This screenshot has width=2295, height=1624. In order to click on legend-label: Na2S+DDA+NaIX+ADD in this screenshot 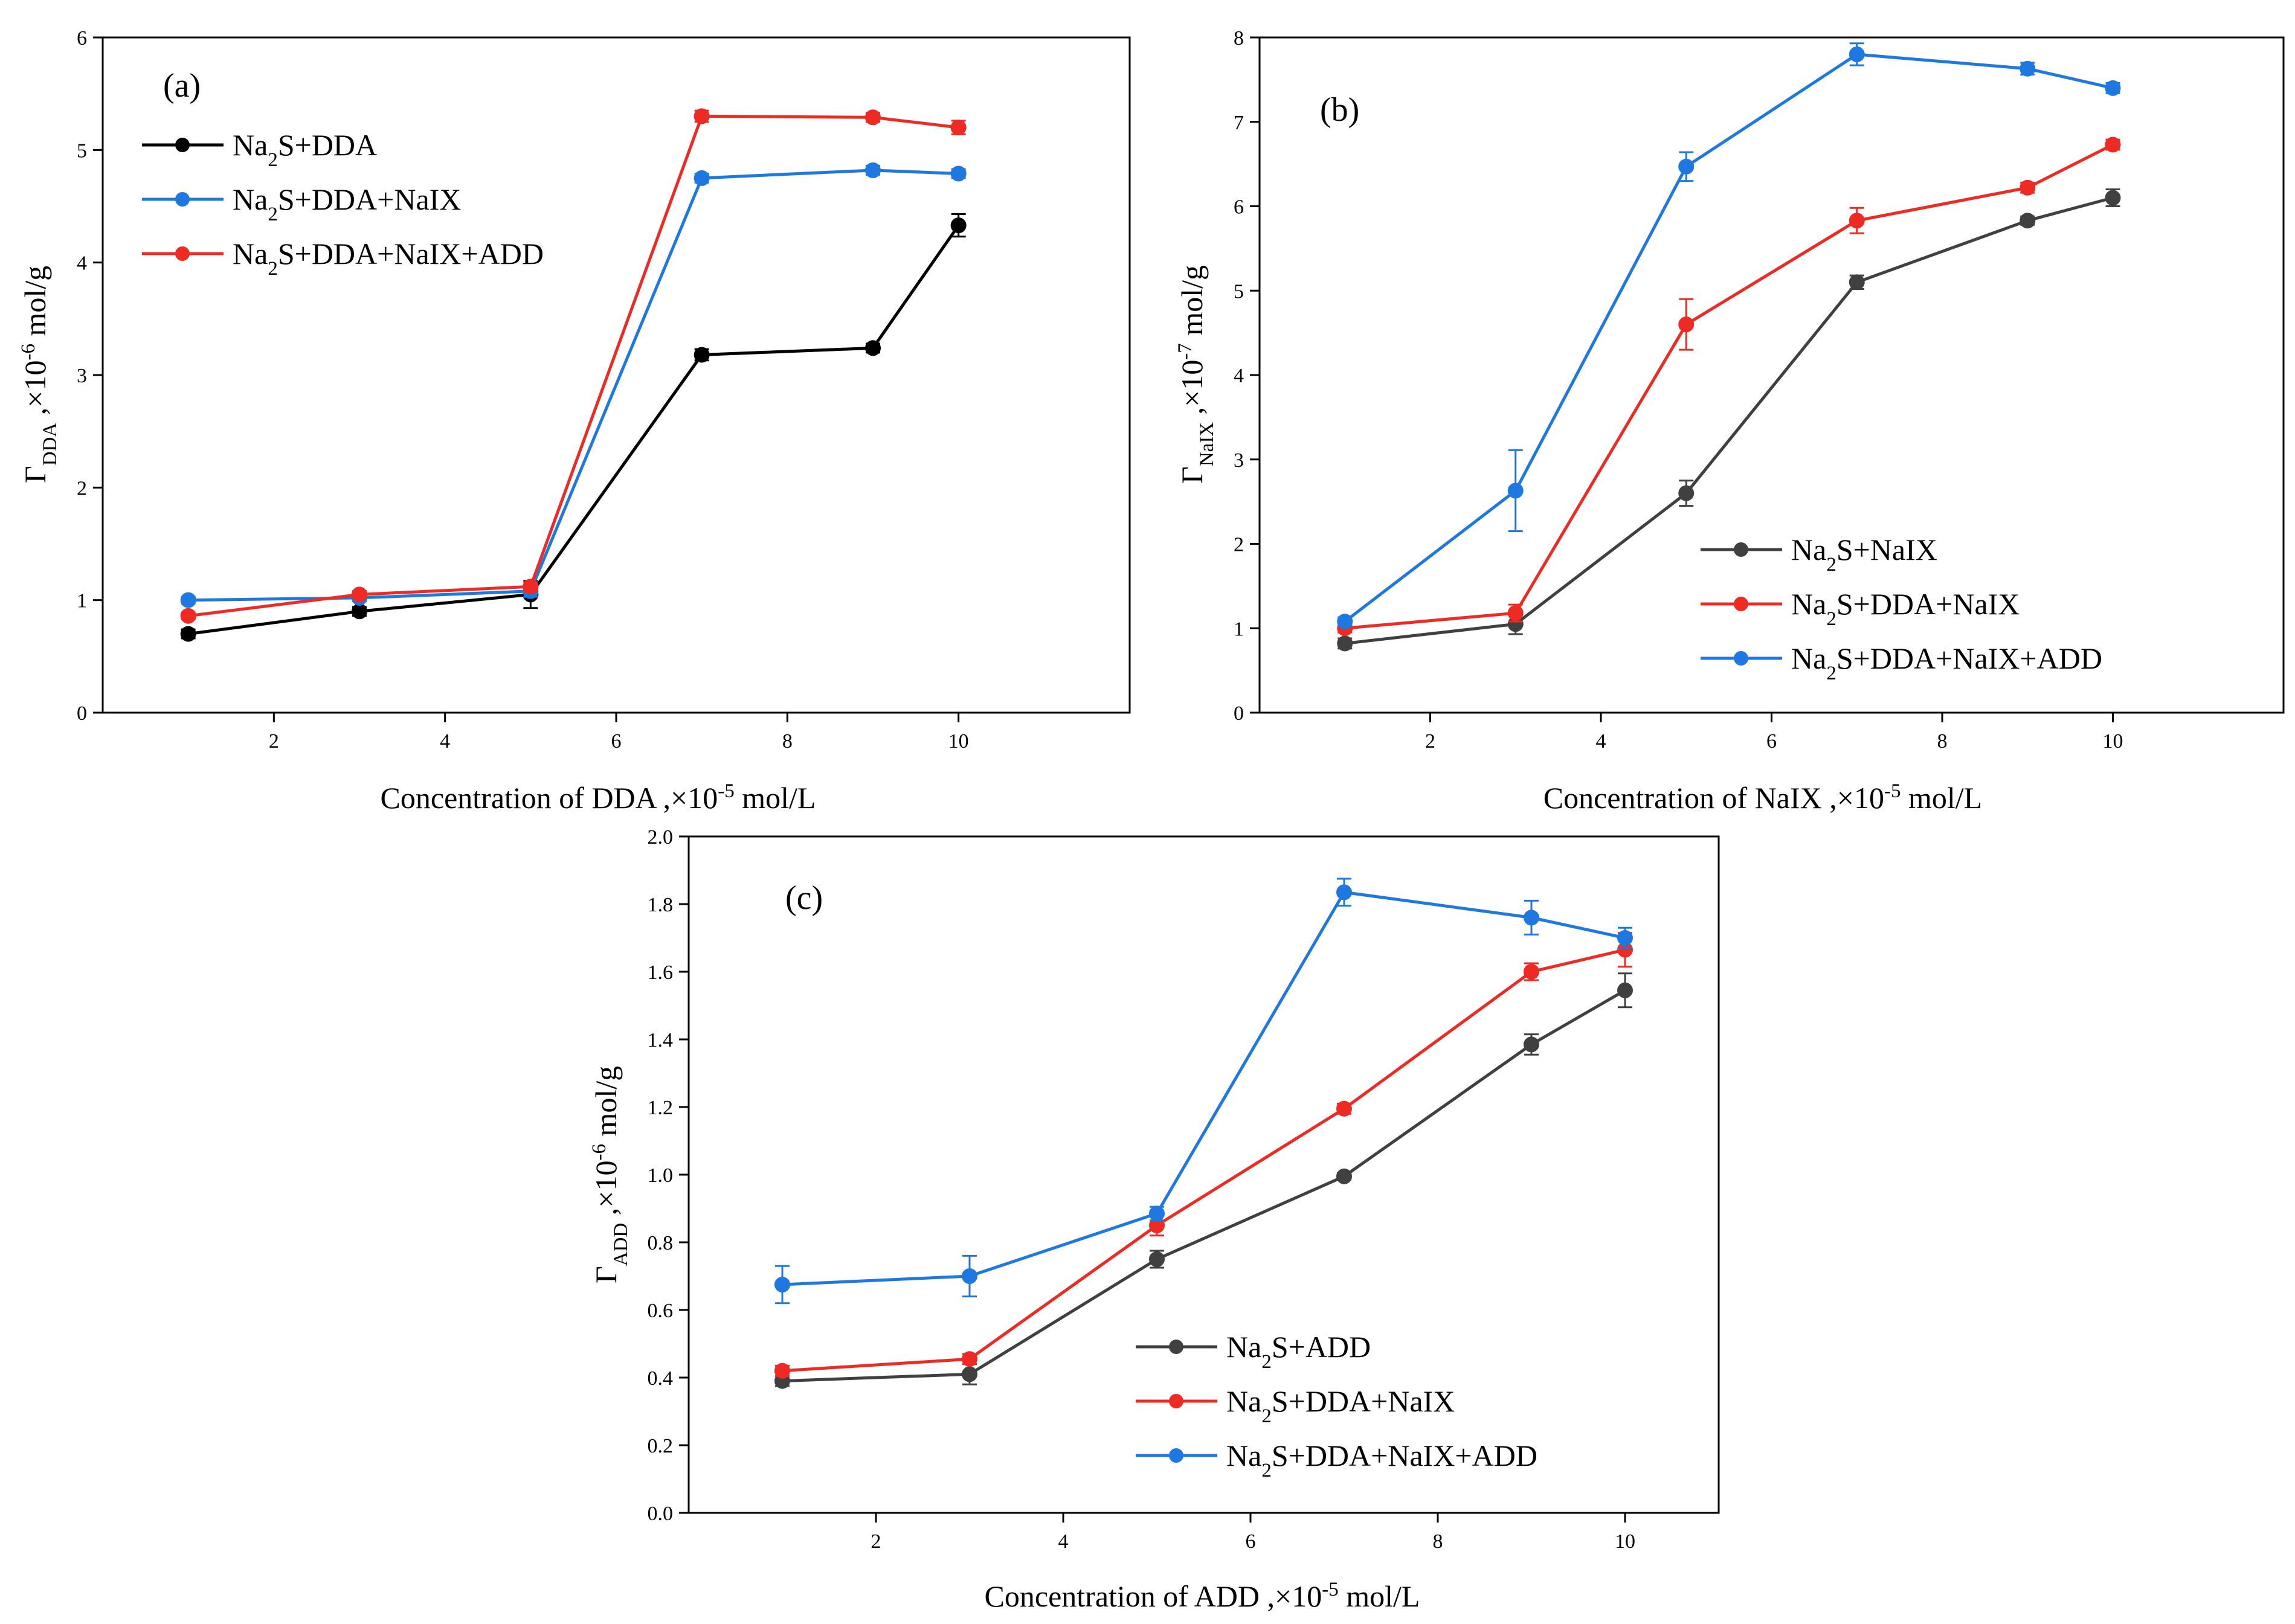, I will do `click(1946, 663)`.